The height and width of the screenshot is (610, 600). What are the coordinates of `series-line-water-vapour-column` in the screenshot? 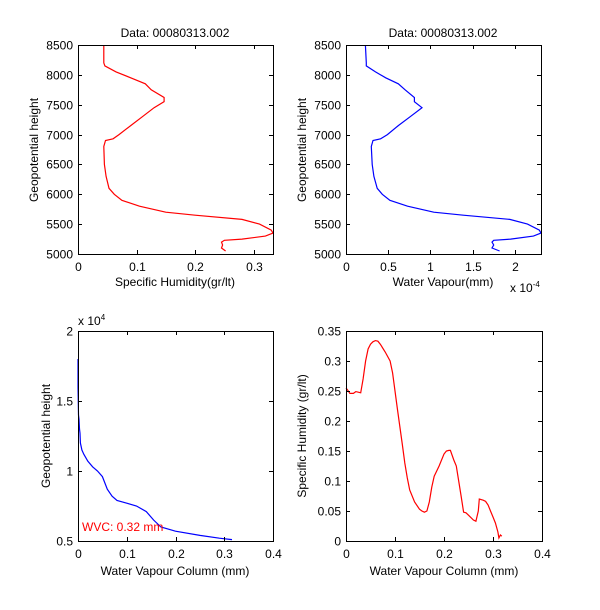 It's located at (155, 450).